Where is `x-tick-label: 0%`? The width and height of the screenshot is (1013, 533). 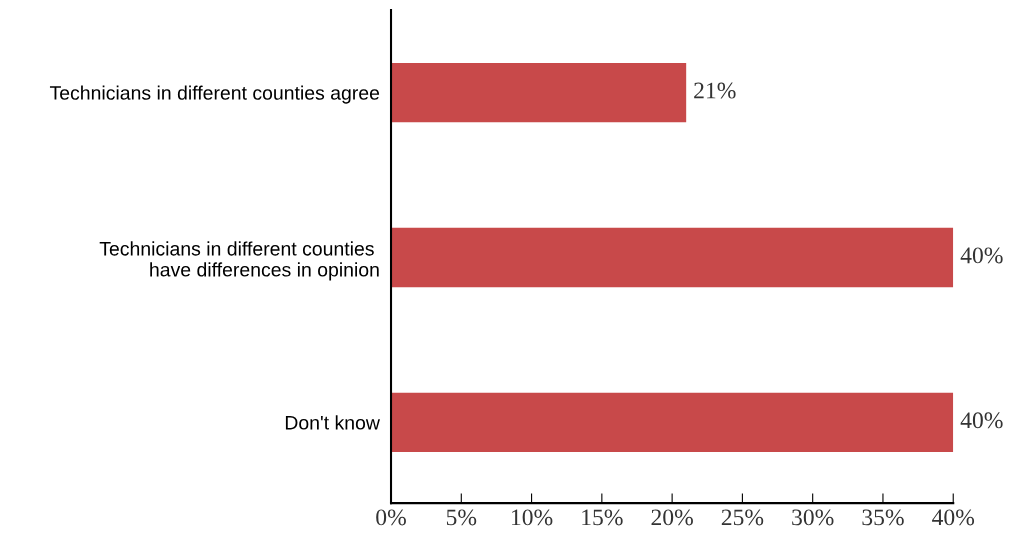
x-tick-label: 0% is located at coordinates (391, 517).